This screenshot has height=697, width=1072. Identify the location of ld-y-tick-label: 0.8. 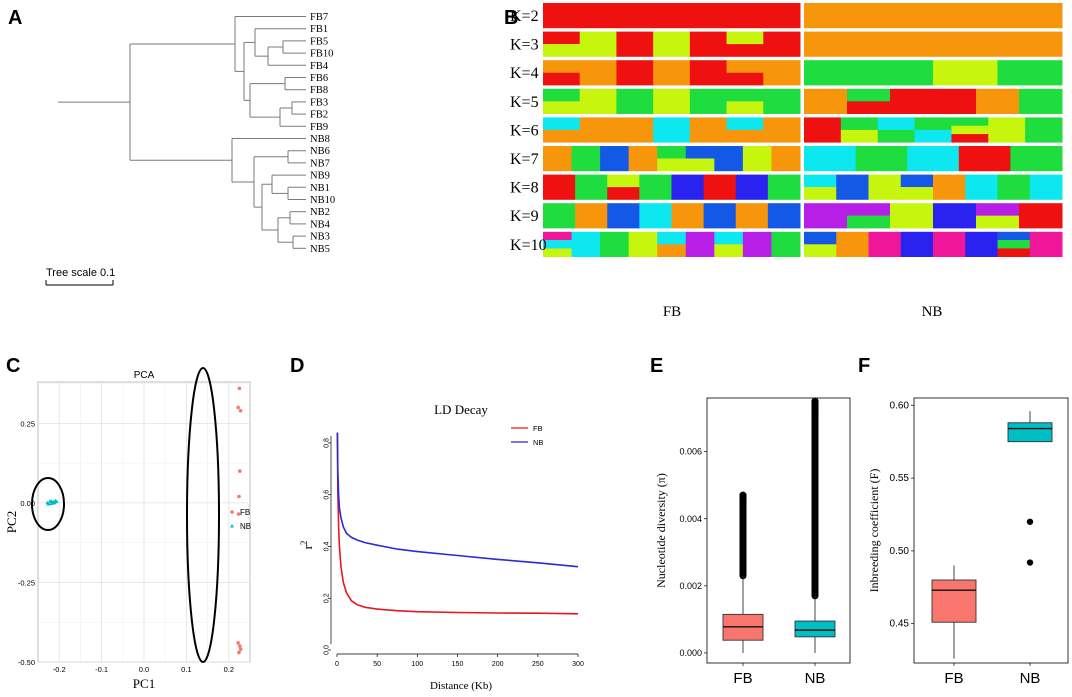
(327, 443).